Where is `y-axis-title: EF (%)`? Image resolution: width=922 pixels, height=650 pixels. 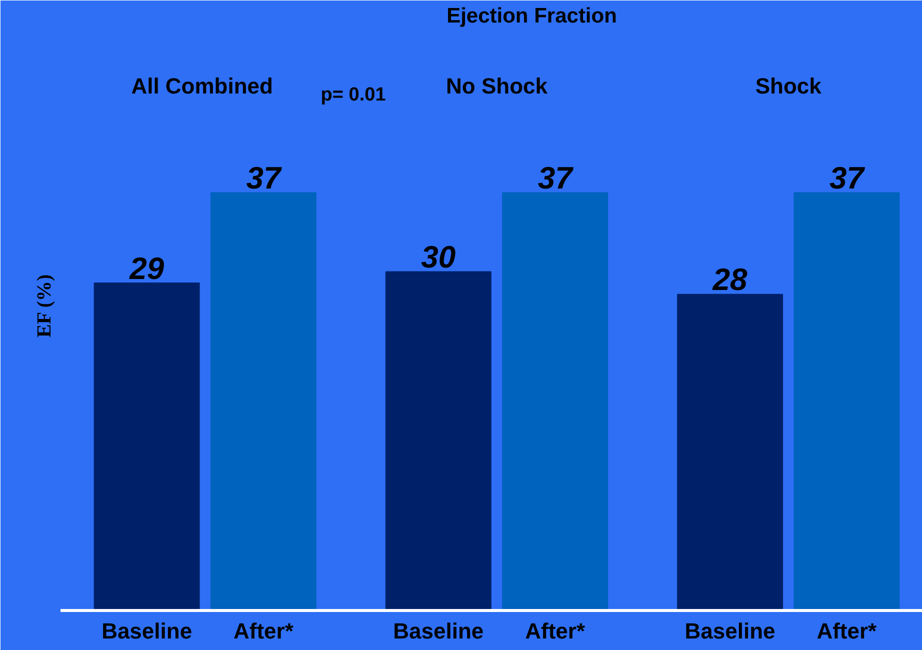 y-axis-title: EF (%) is located at coordinates (45, 306).